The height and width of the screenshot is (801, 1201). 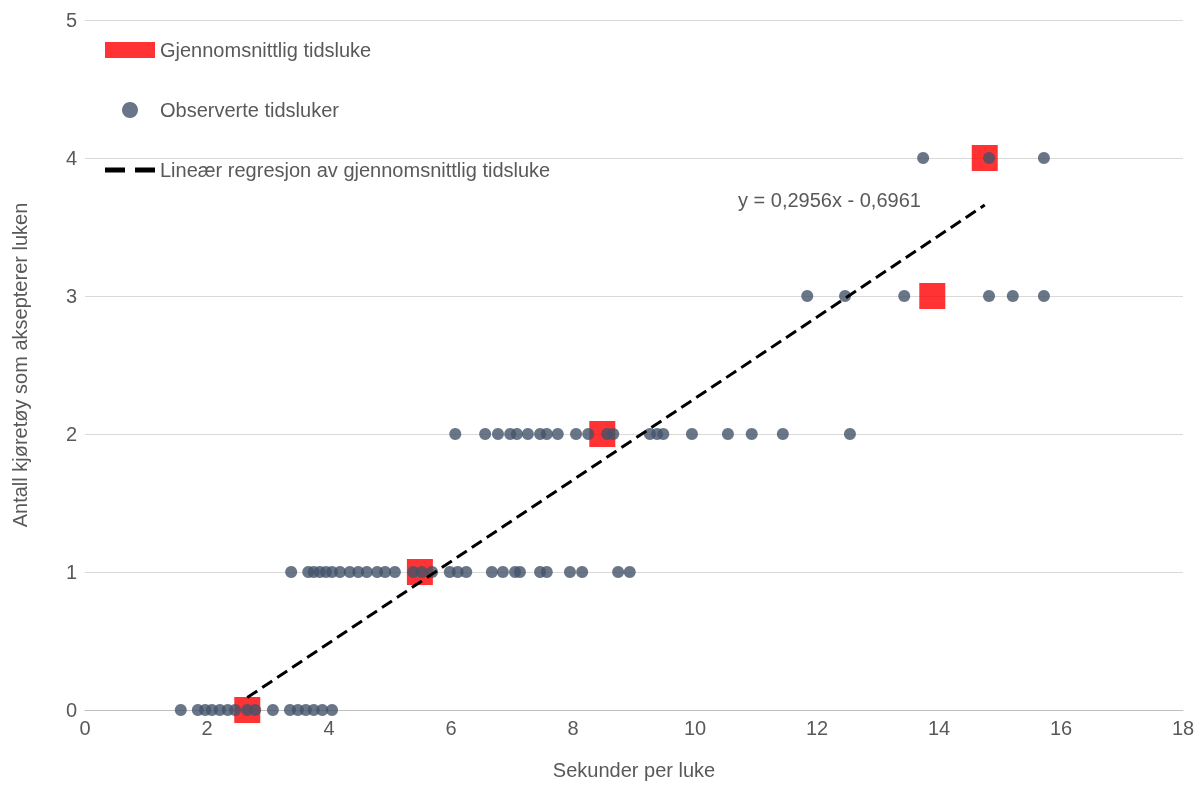 I want to click on y-tick-label: 3, so click(x=71, y=296).